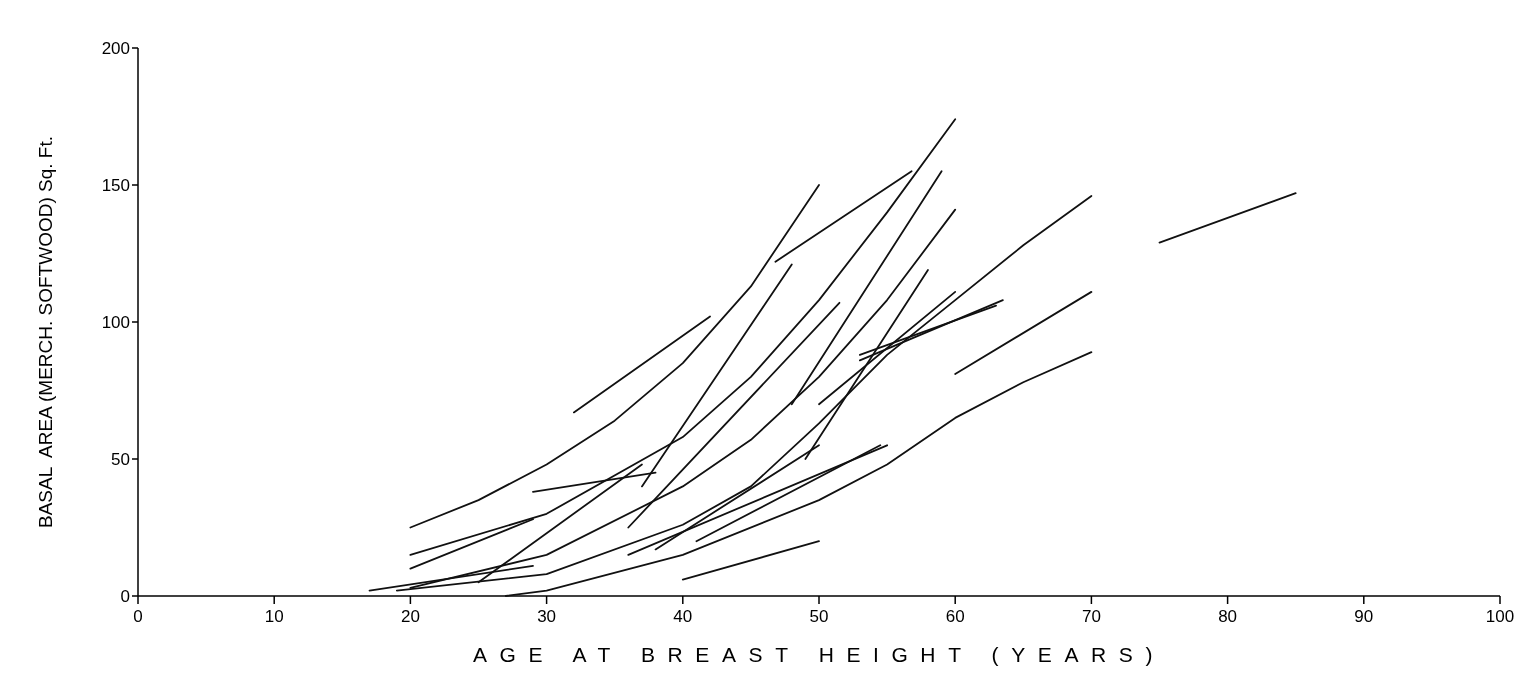  What do you see at coordinates (1500, 616) in the screenshot?
I see `x-tick-label: 100` at bounding box center [1500, 616].